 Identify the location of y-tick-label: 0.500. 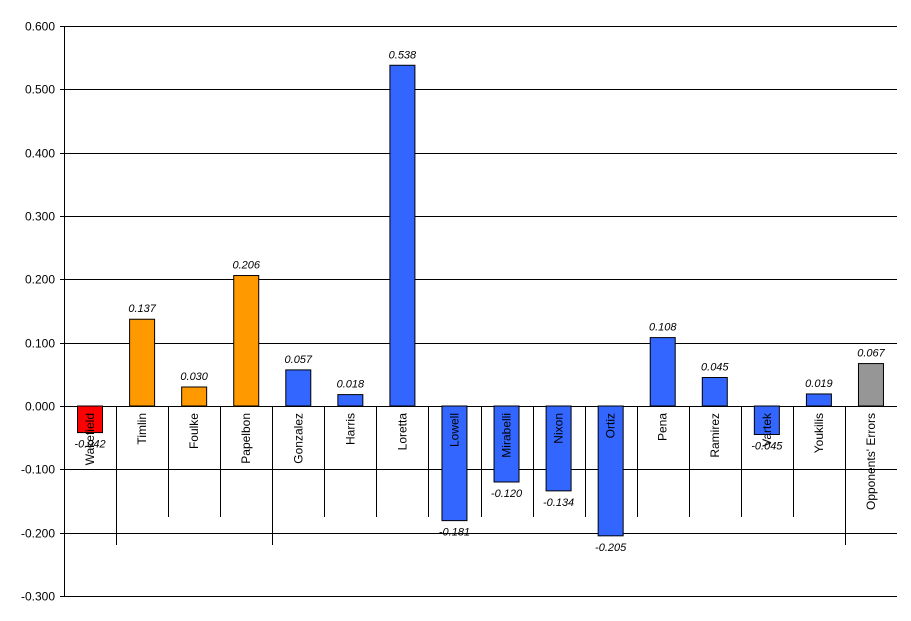
(40, 90).